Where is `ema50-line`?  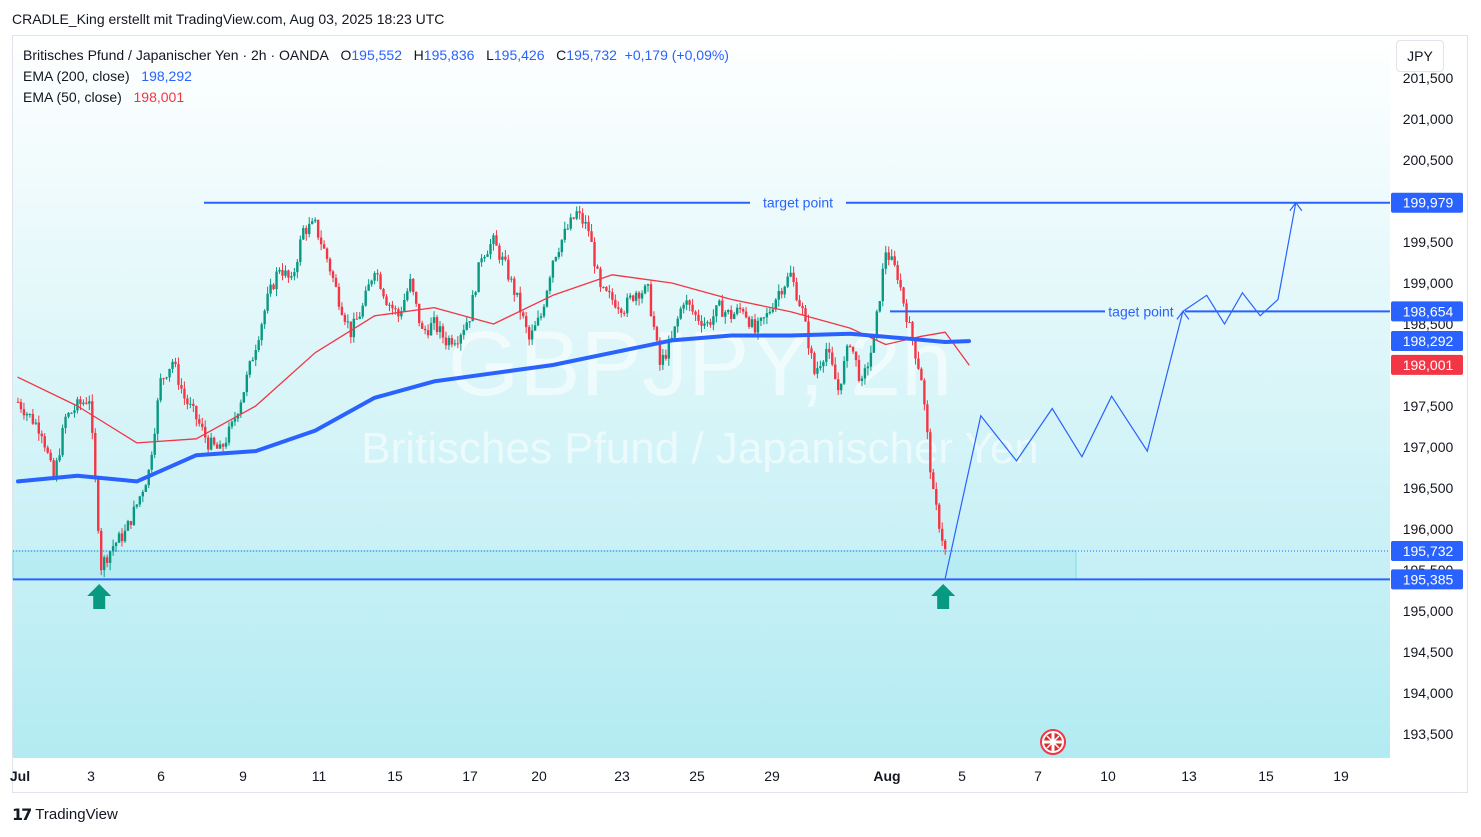 ema50-line is located at coordinates (493, 359).